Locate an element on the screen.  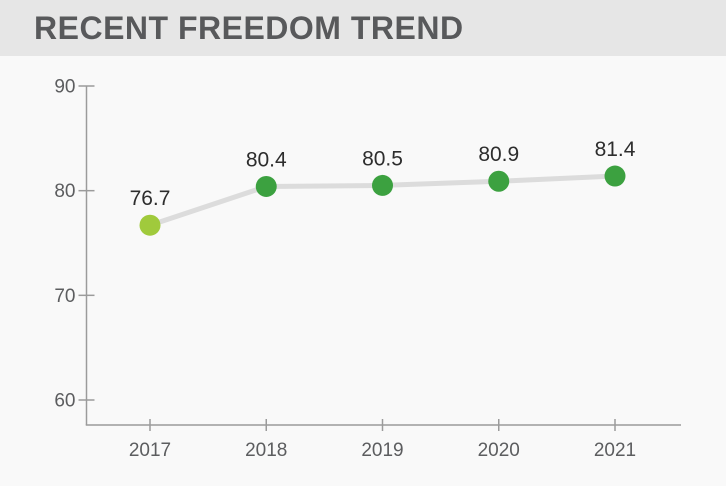
y-tick-label: 90 is located at coordinates (64, 87).